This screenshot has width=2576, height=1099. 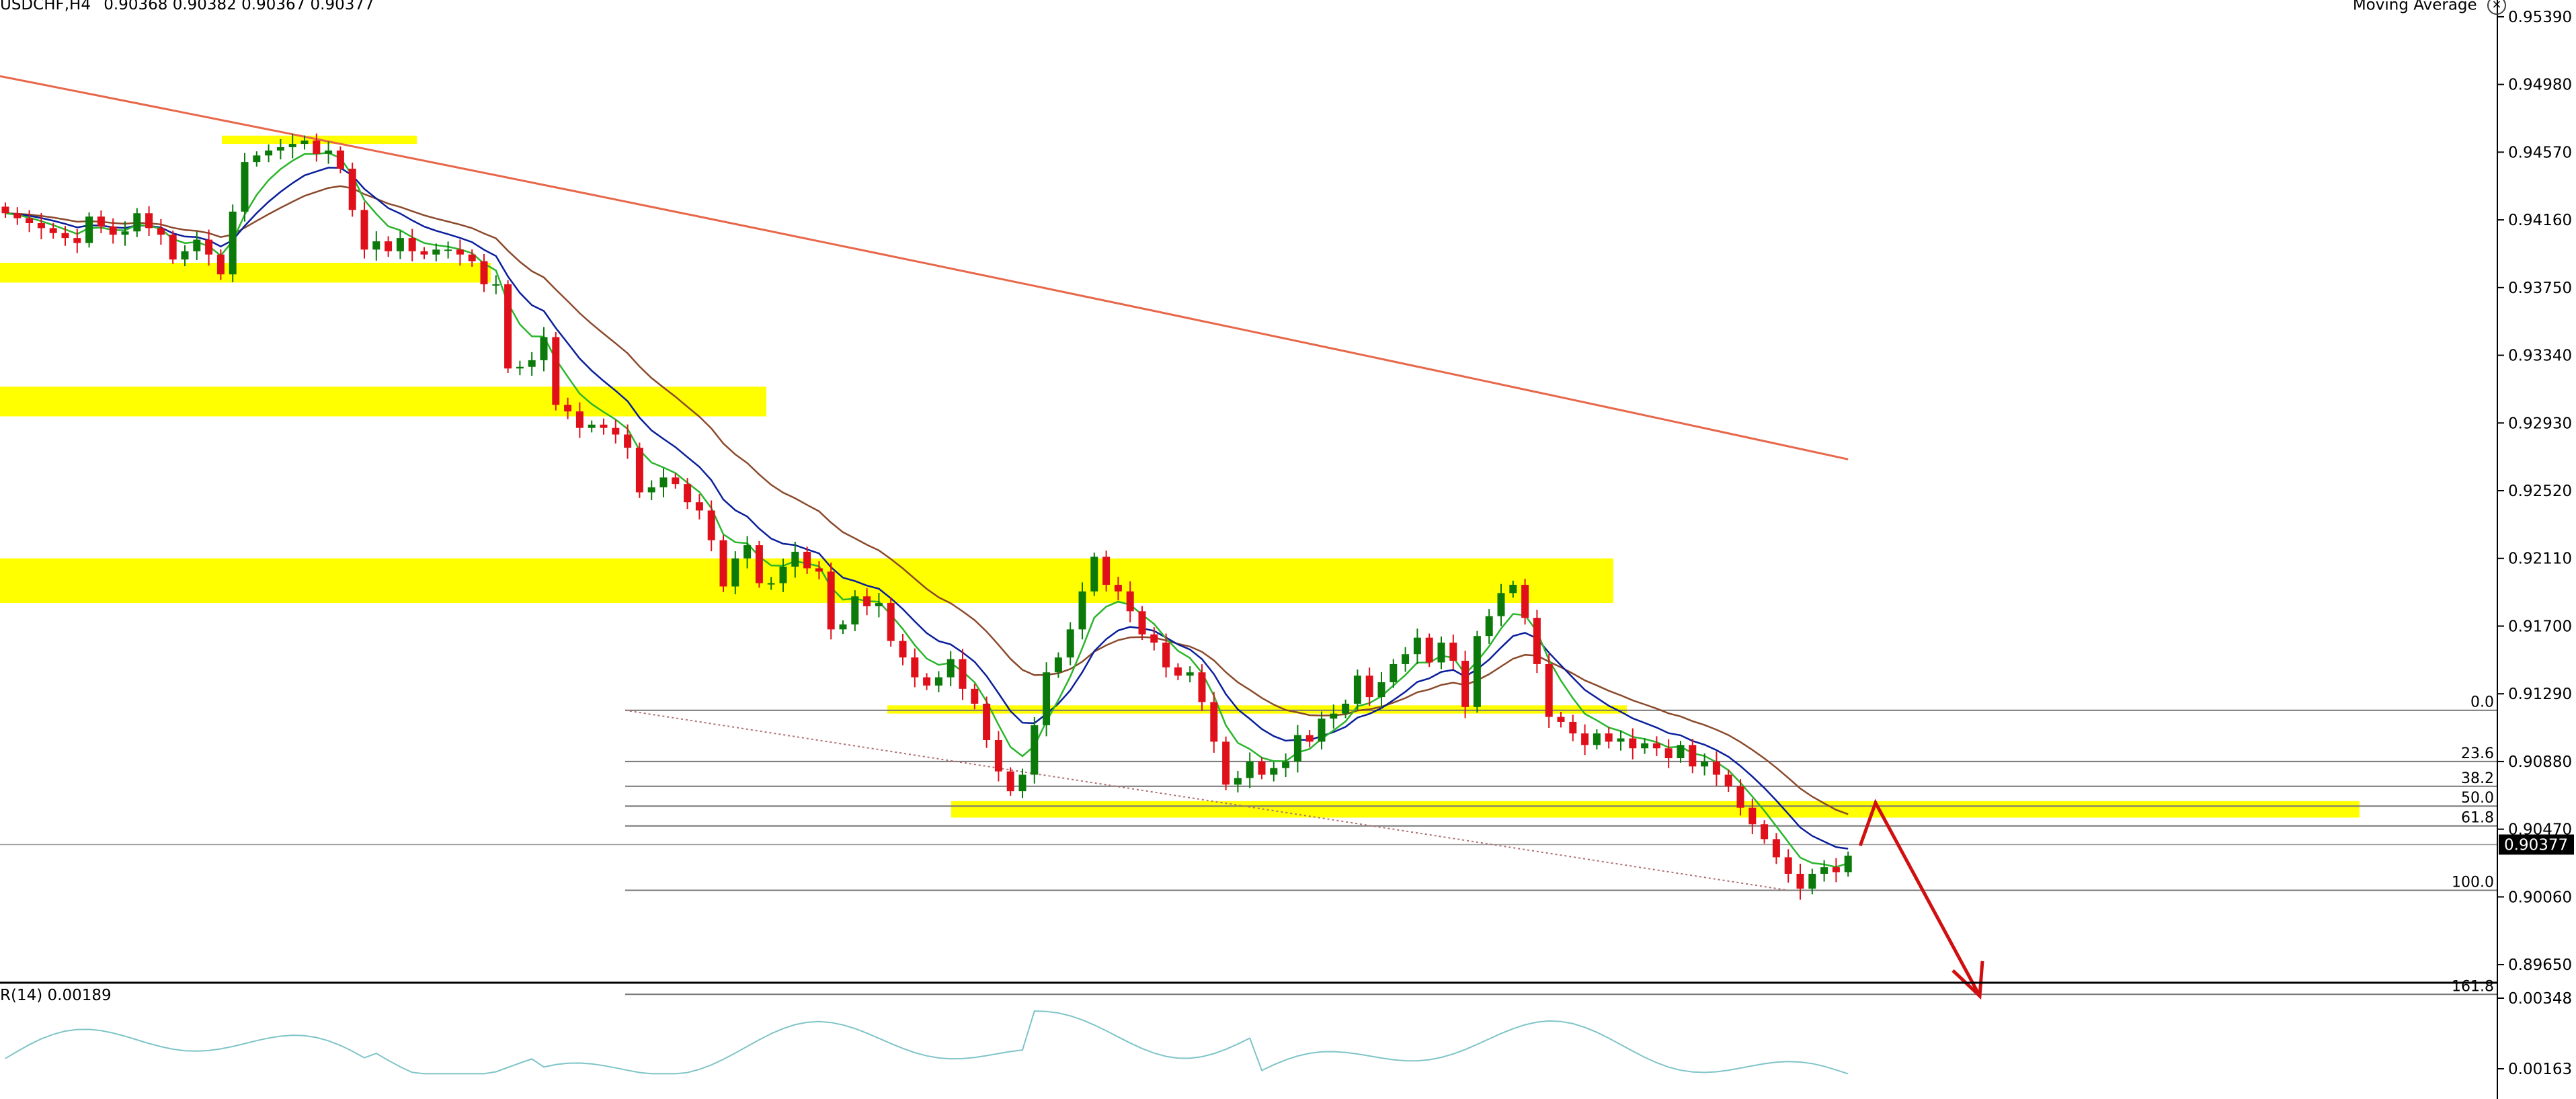 What do you see at coordinates (2496, 7) in the screenshot?
I see `close-indicator-icon: ×` at bounding box center [2496, 7].